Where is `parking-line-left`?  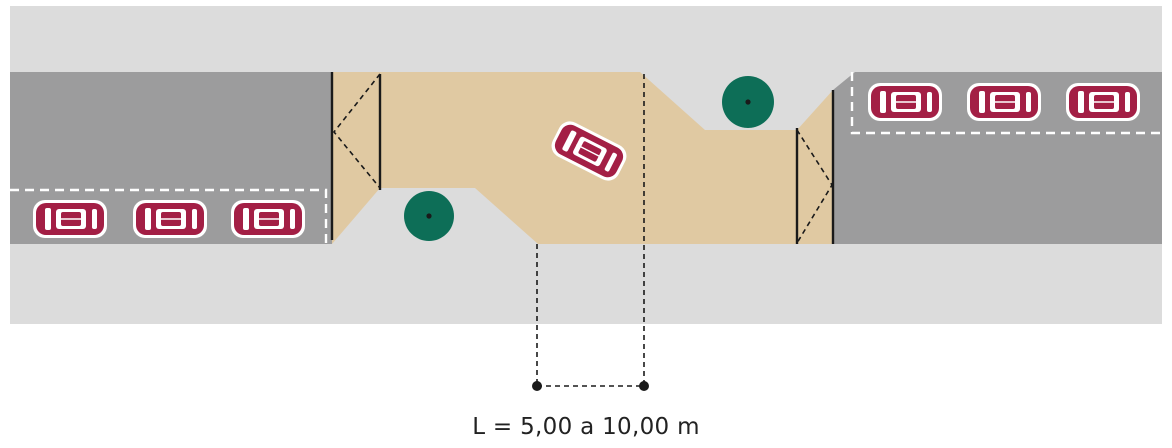 parking-line-left is located at coordinates (169, 216).